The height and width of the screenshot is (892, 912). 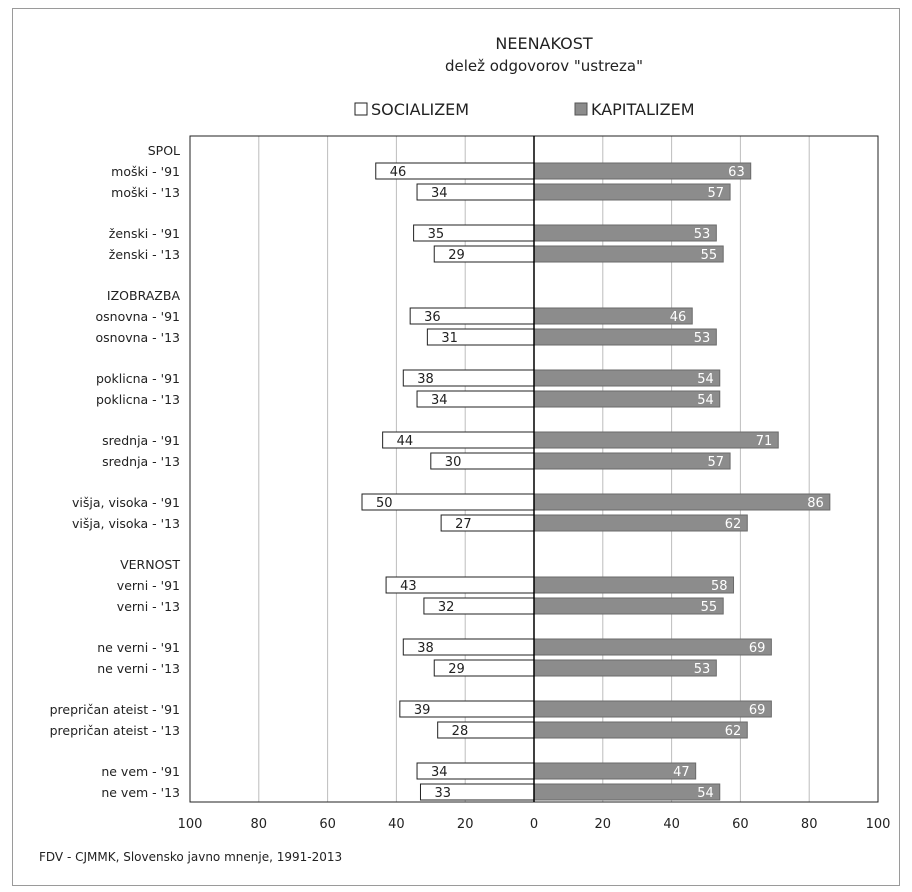 What do you see at coordinates (581, 109) in the screenshot?
I see `legend-swatch-kapitalizem` at bounding box center [581, 109].